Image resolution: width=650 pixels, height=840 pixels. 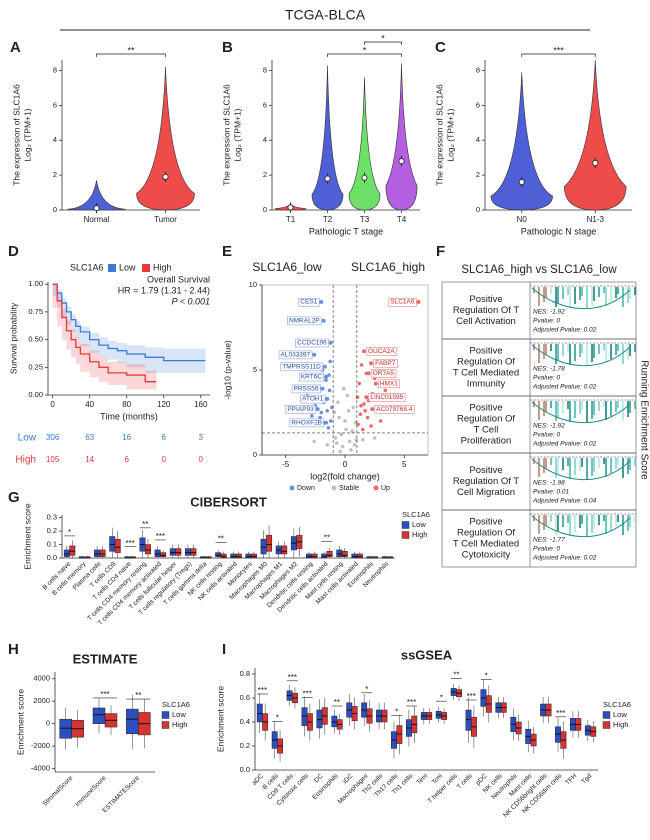 I want to click on x-tick-label: Tgd, so click(x=586, y=778).